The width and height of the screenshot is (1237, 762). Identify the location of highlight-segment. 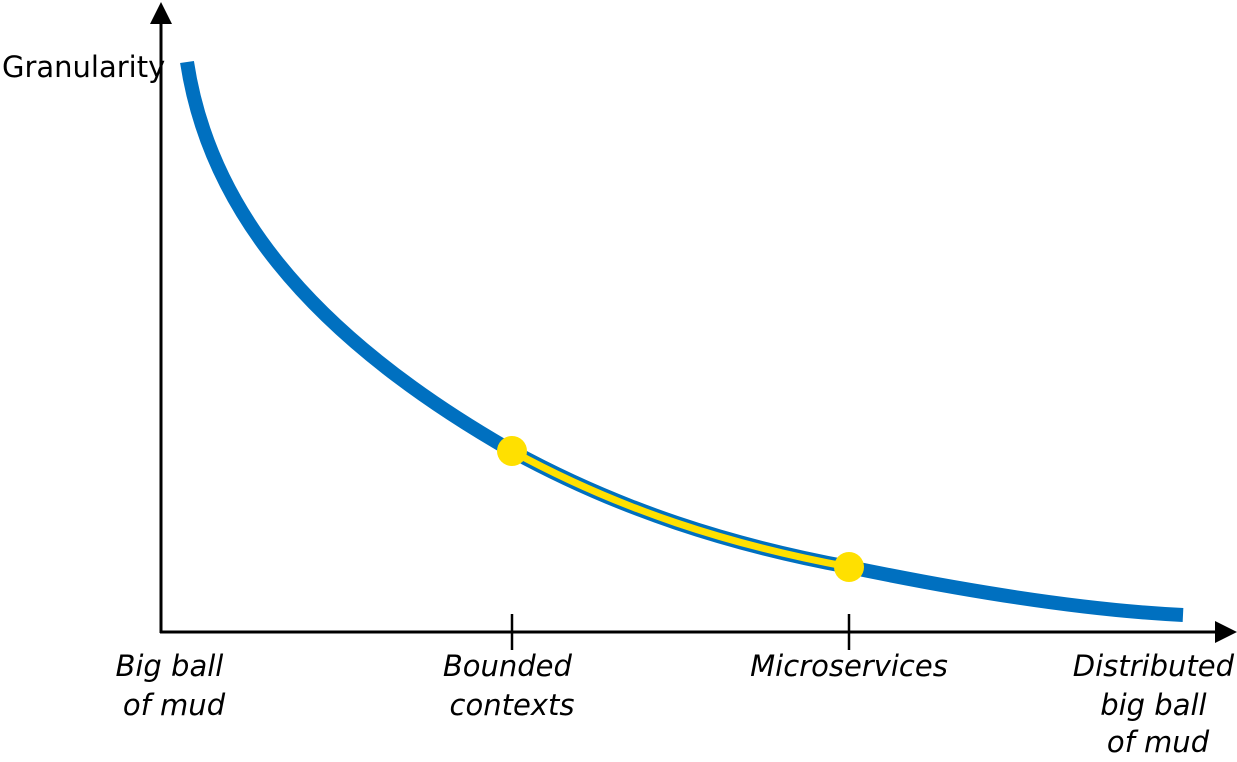
(680, 509).